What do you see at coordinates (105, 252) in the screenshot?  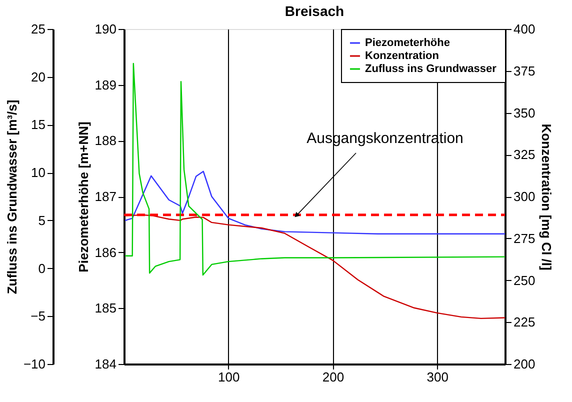 I see `y-tick-label: 186` at bounding box center [105, 252].